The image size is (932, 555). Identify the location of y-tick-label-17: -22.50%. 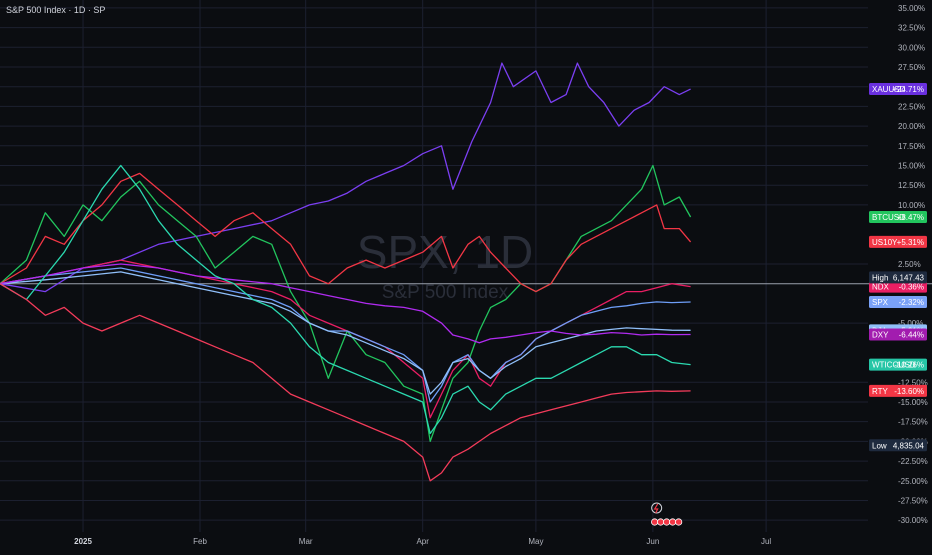
(913, 461).